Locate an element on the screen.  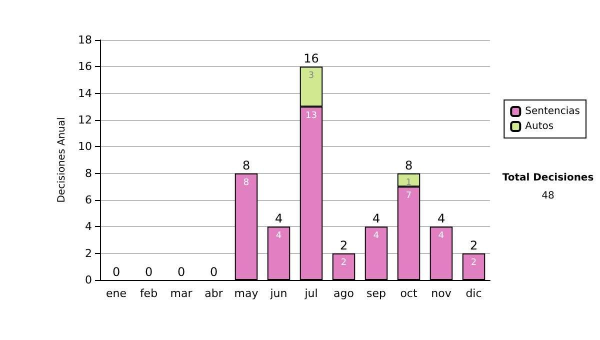
data-label: 3 is located at coordinates (311, 76).